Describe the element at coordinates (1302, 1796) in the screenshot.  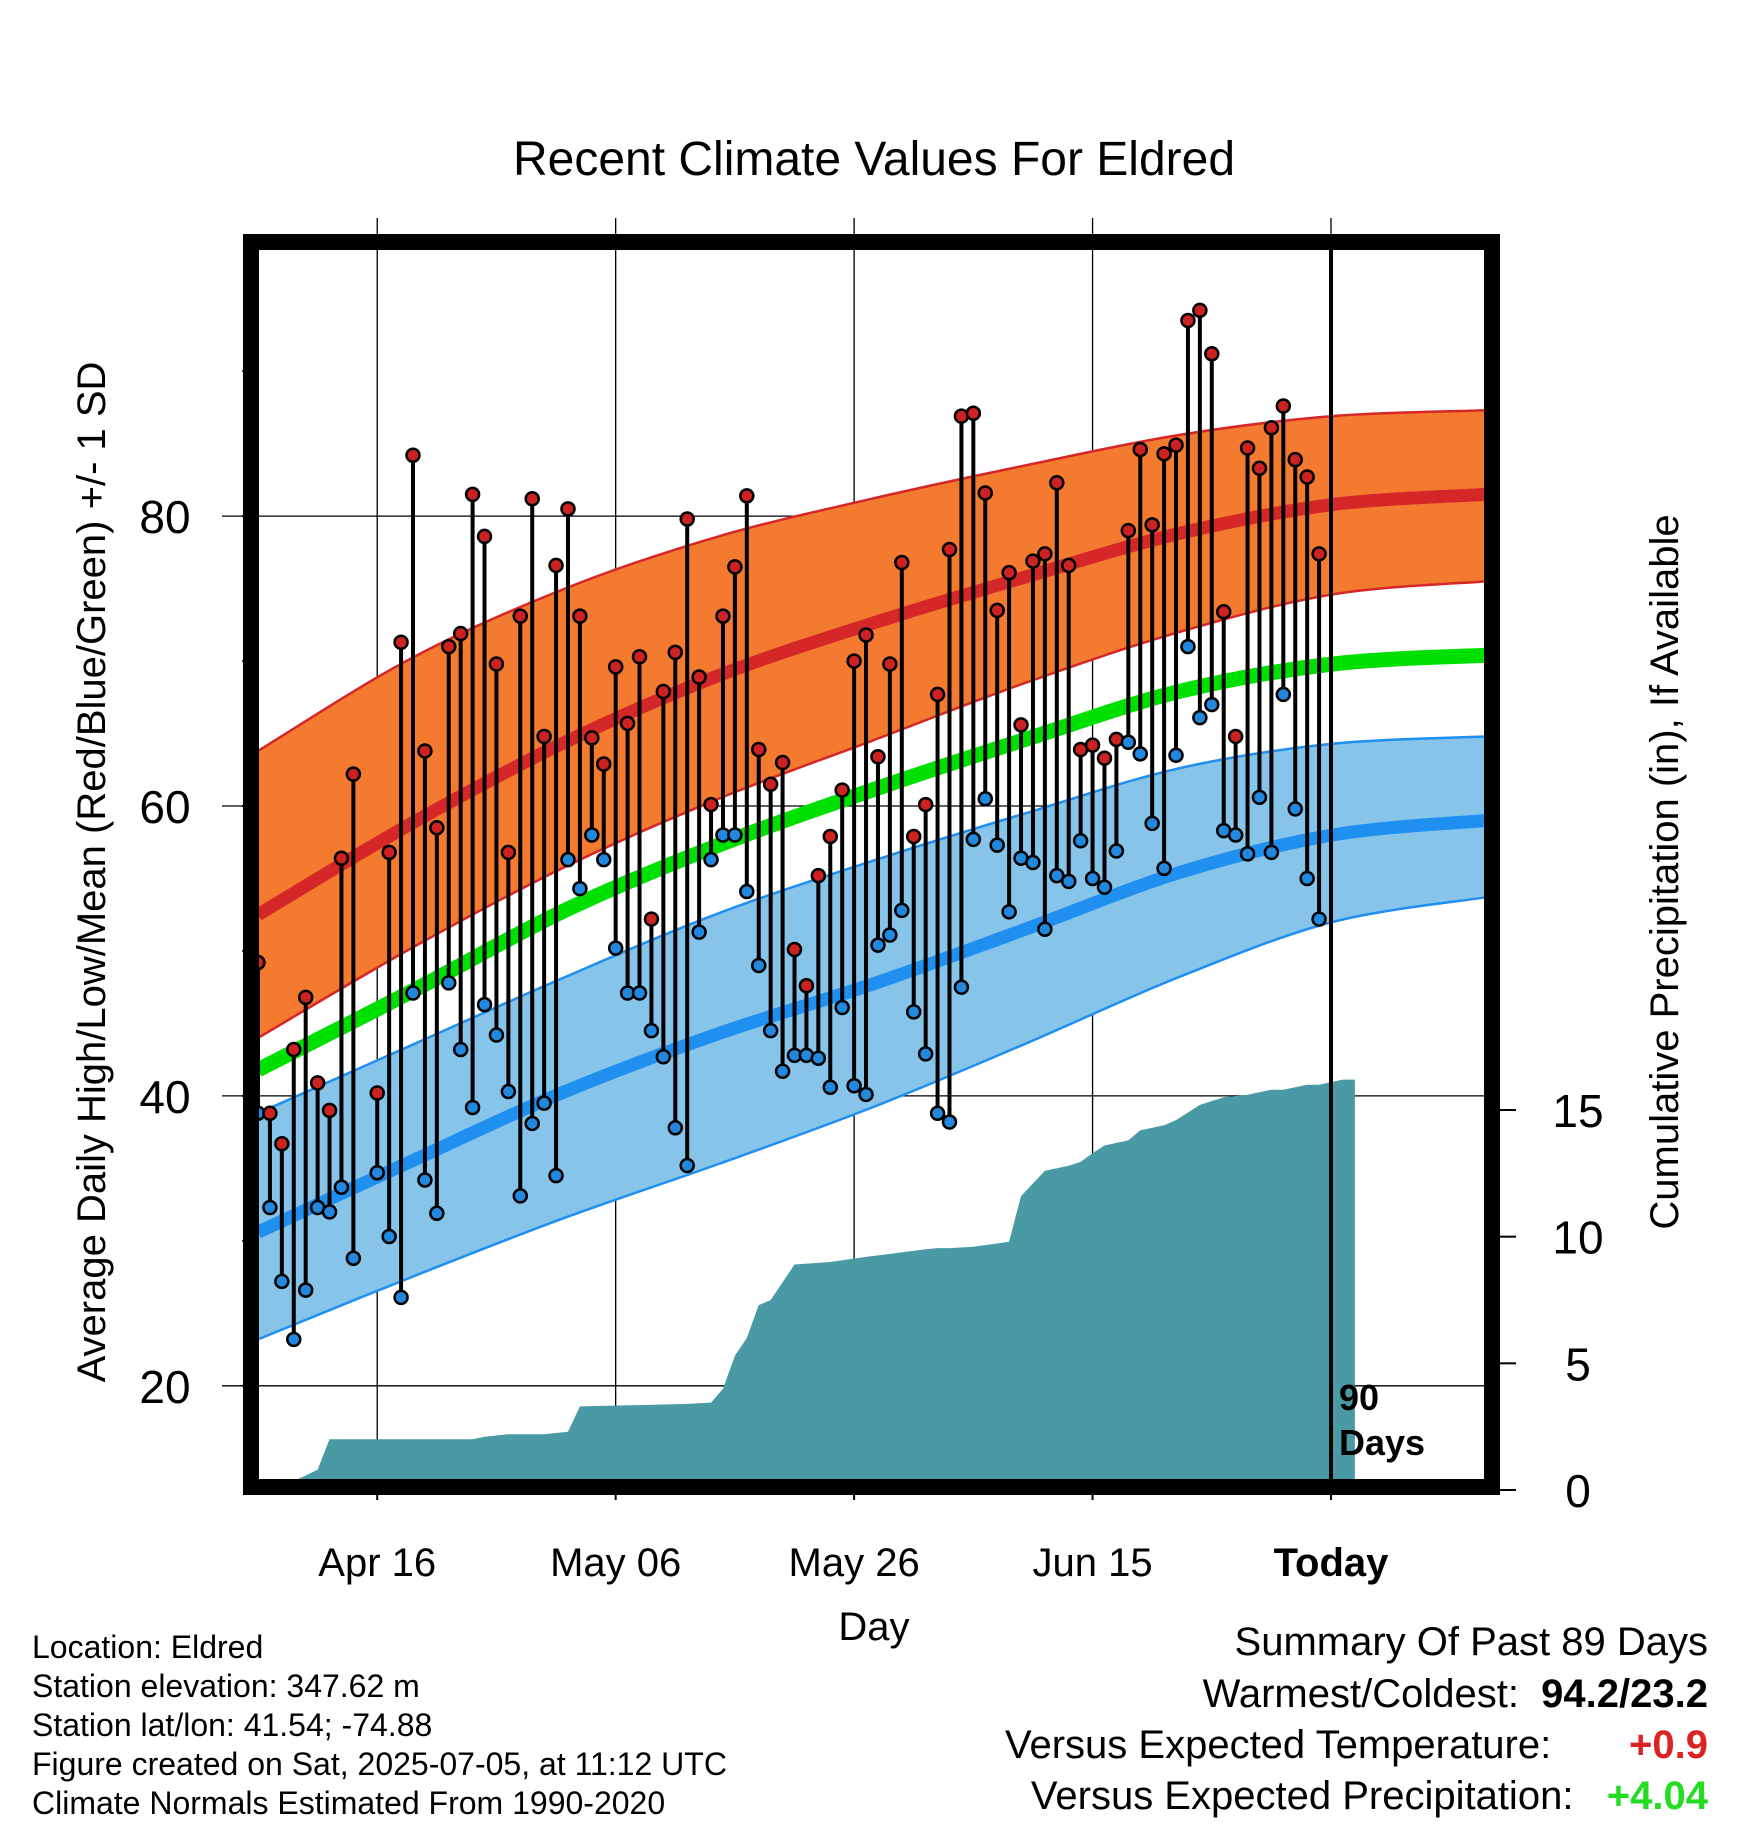
I see `summary-precip-label: Versus Expected Precipitation:` at that location.